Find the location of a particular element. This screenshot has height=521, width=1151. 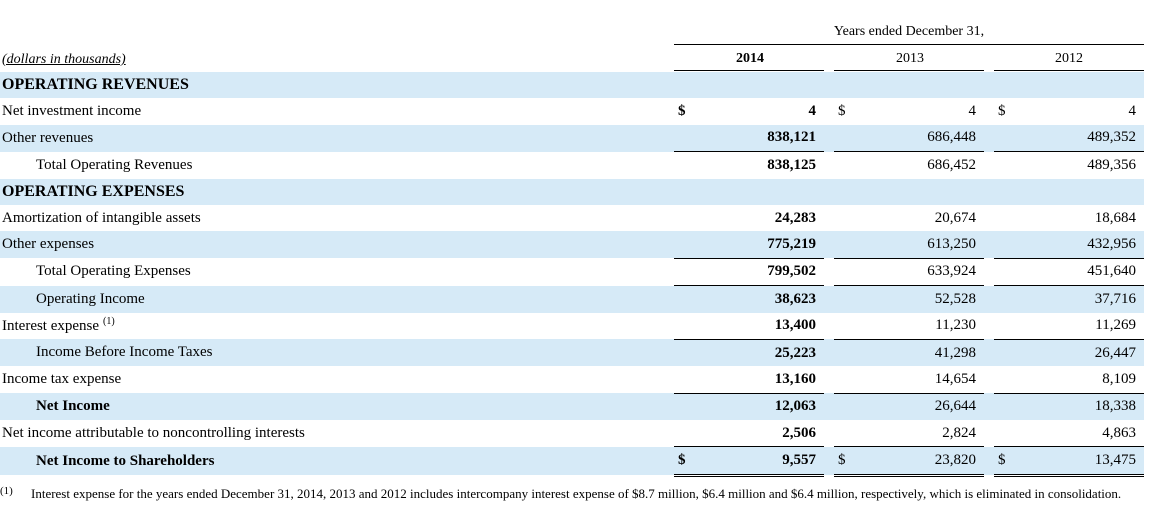

value-2013: 11,230 is located at coordinates (955, 325).